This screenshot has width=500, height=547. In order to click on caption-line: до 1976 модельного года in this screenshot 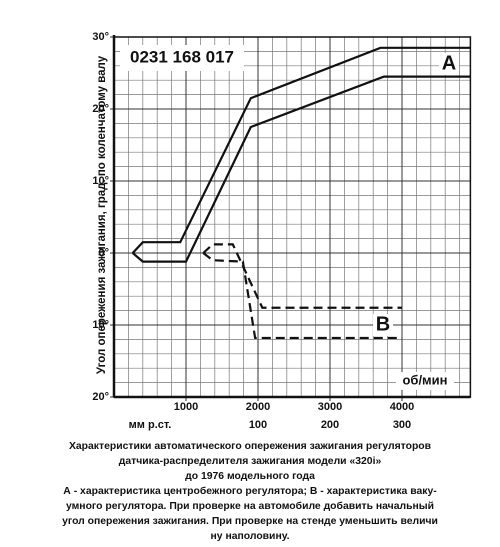, I will do `click(250, 476)`.